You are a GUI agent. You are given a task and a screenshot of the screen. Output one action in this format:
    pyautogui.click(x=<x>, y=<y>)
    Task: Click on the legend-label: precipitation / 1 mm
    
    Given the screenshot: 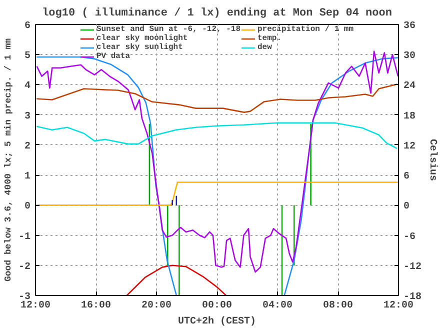 What is the action you would take?
    pyautogui.click(x=306, y=29)
    